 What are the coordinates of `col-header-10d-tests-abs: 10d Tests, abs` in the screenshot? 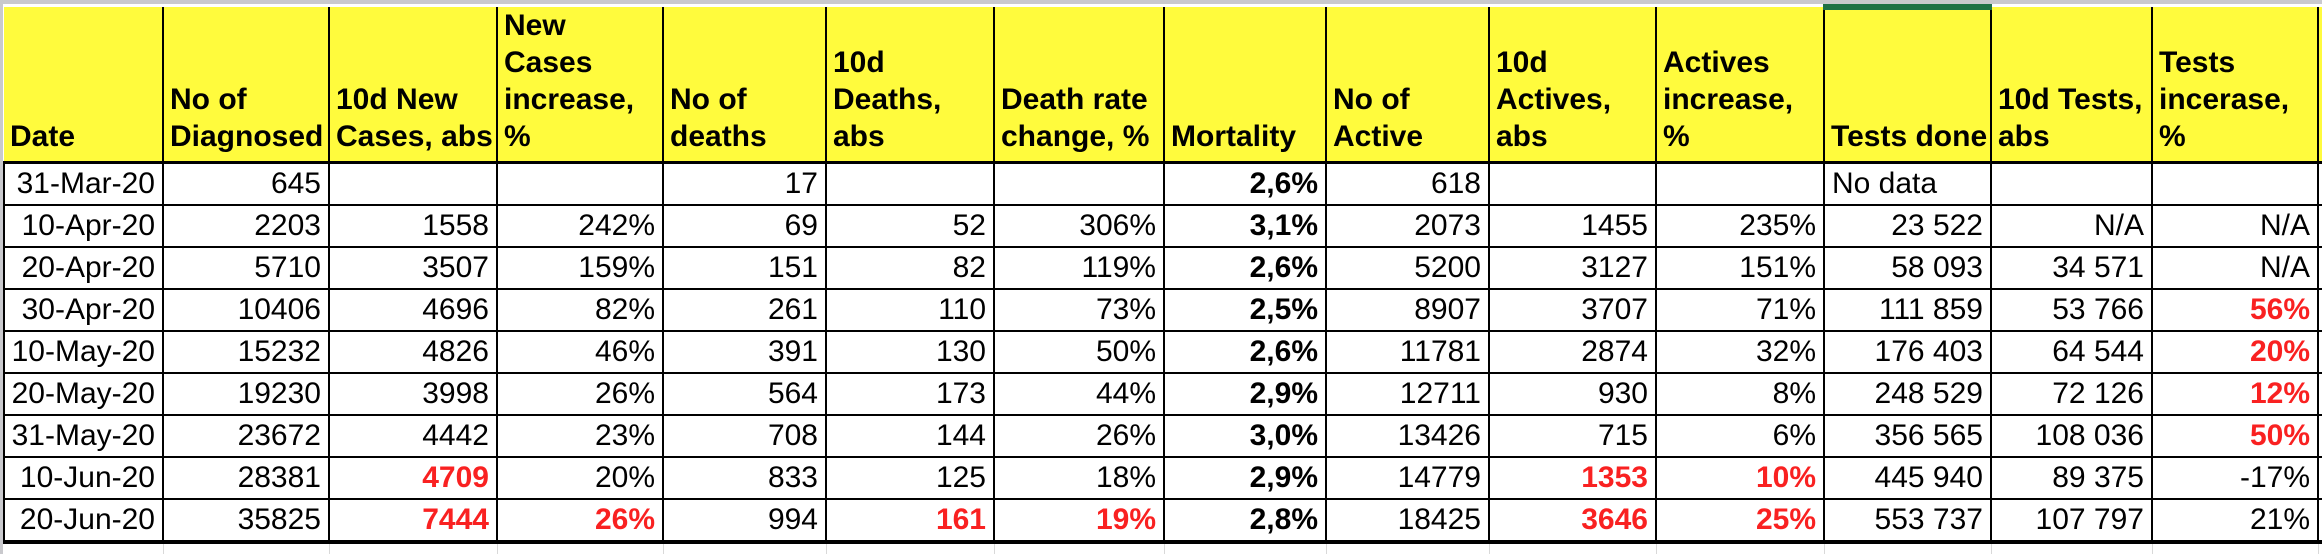 It's located at (2071, 85).